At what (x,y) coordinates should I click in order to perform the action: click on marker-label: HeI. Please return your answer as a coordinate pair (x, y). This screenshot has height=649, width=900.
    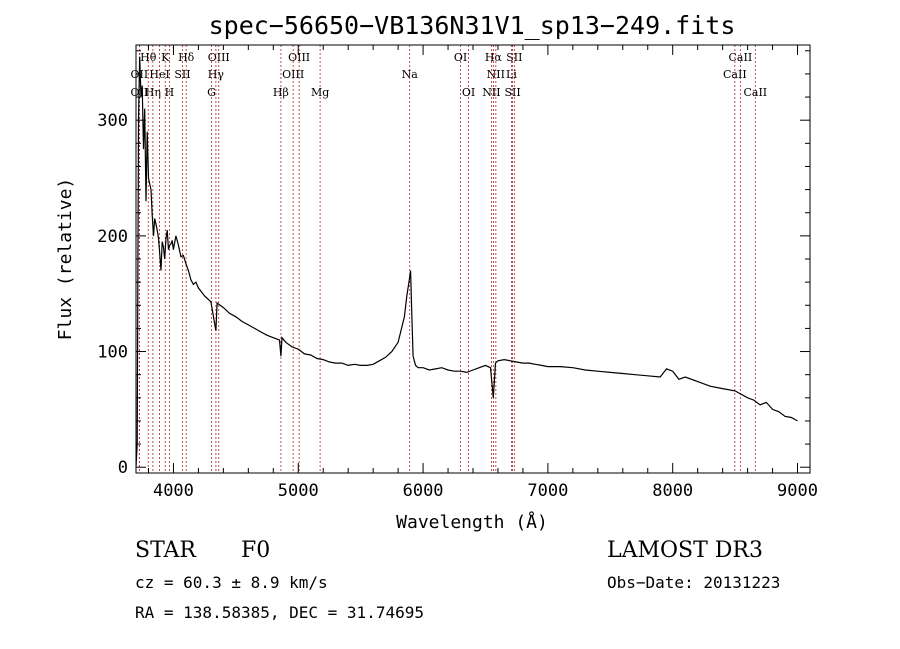
    Looking at the image, I should click on (159, 74).